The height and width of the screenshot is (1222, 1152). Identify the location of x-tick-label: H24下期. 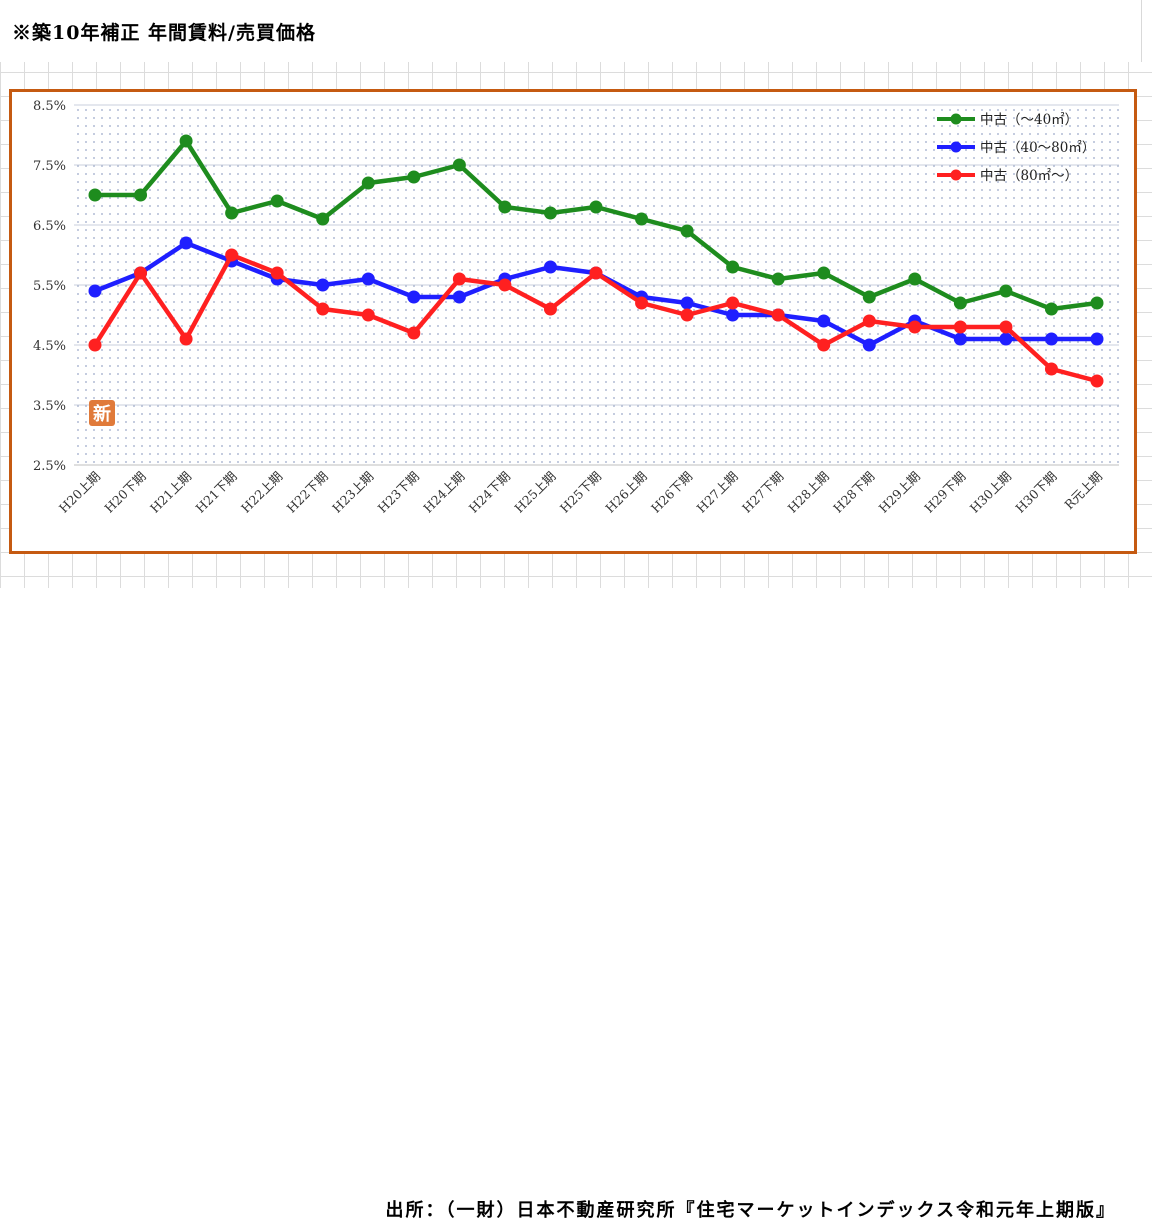
(489, 492).